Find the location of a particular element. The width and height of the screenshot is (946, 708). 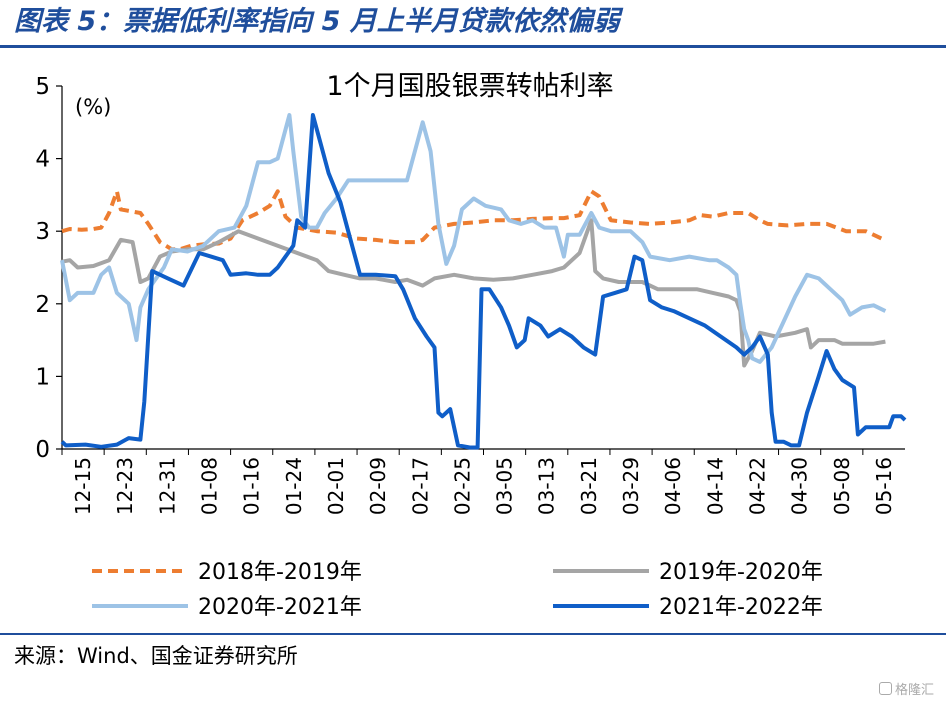

y-tick-label: 2 is located at coordinates (42, 305).